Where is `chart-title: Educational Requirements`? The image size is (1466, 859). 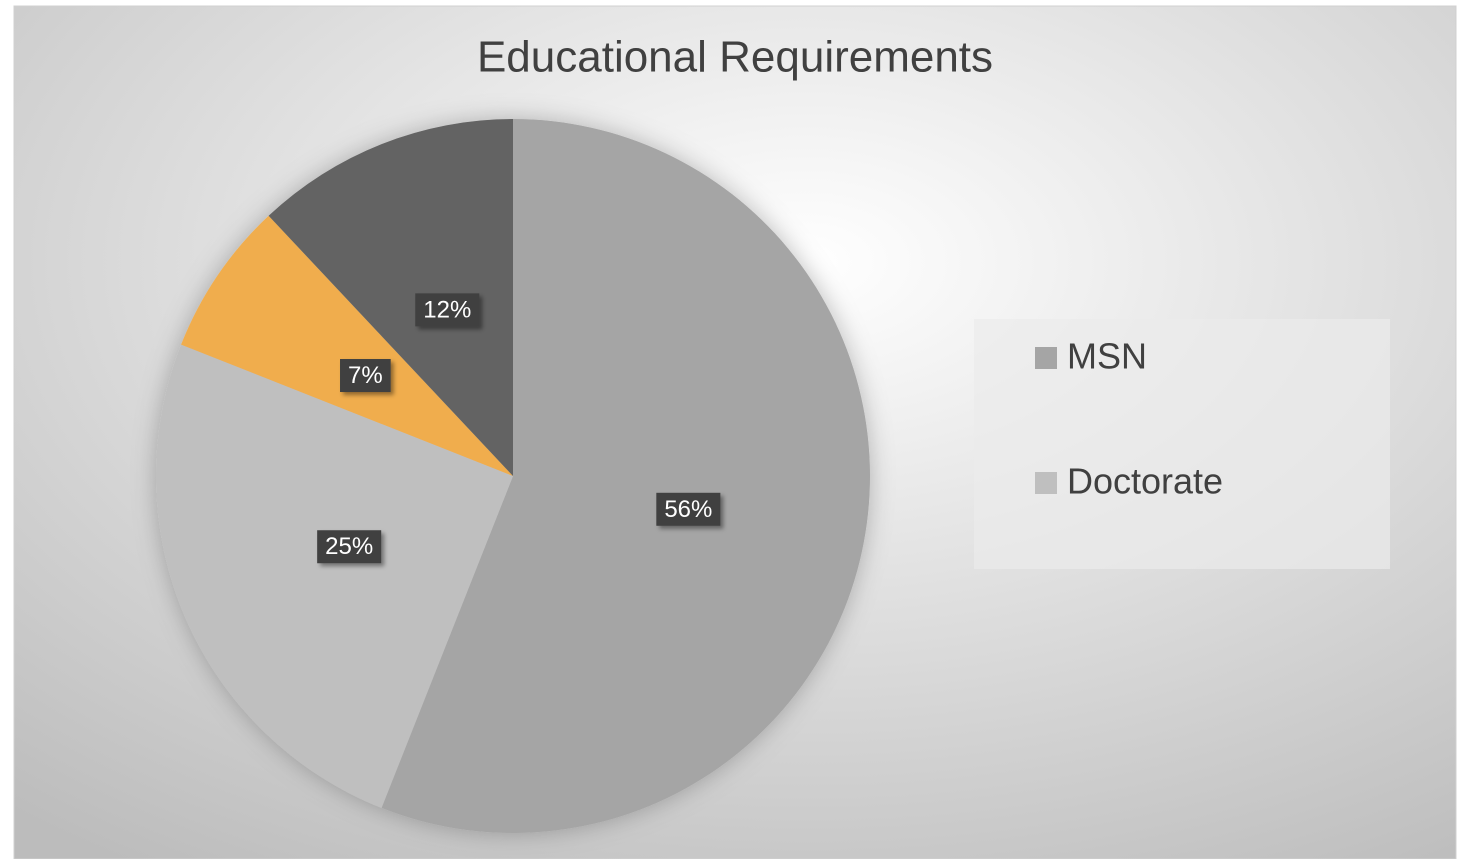
chart-title: Educational Requirements is located at coordinates (735, 57).